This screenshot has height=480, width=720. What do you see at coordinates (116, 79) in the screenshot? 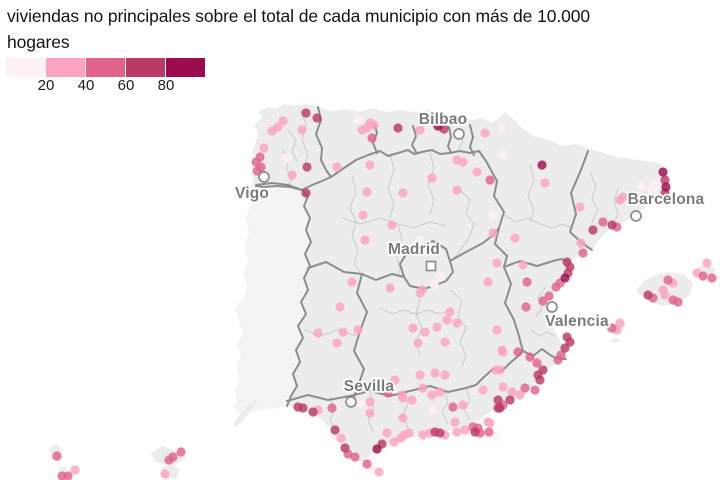
I see `legend: 20 40 60 80` at bounding box center [116, 79].